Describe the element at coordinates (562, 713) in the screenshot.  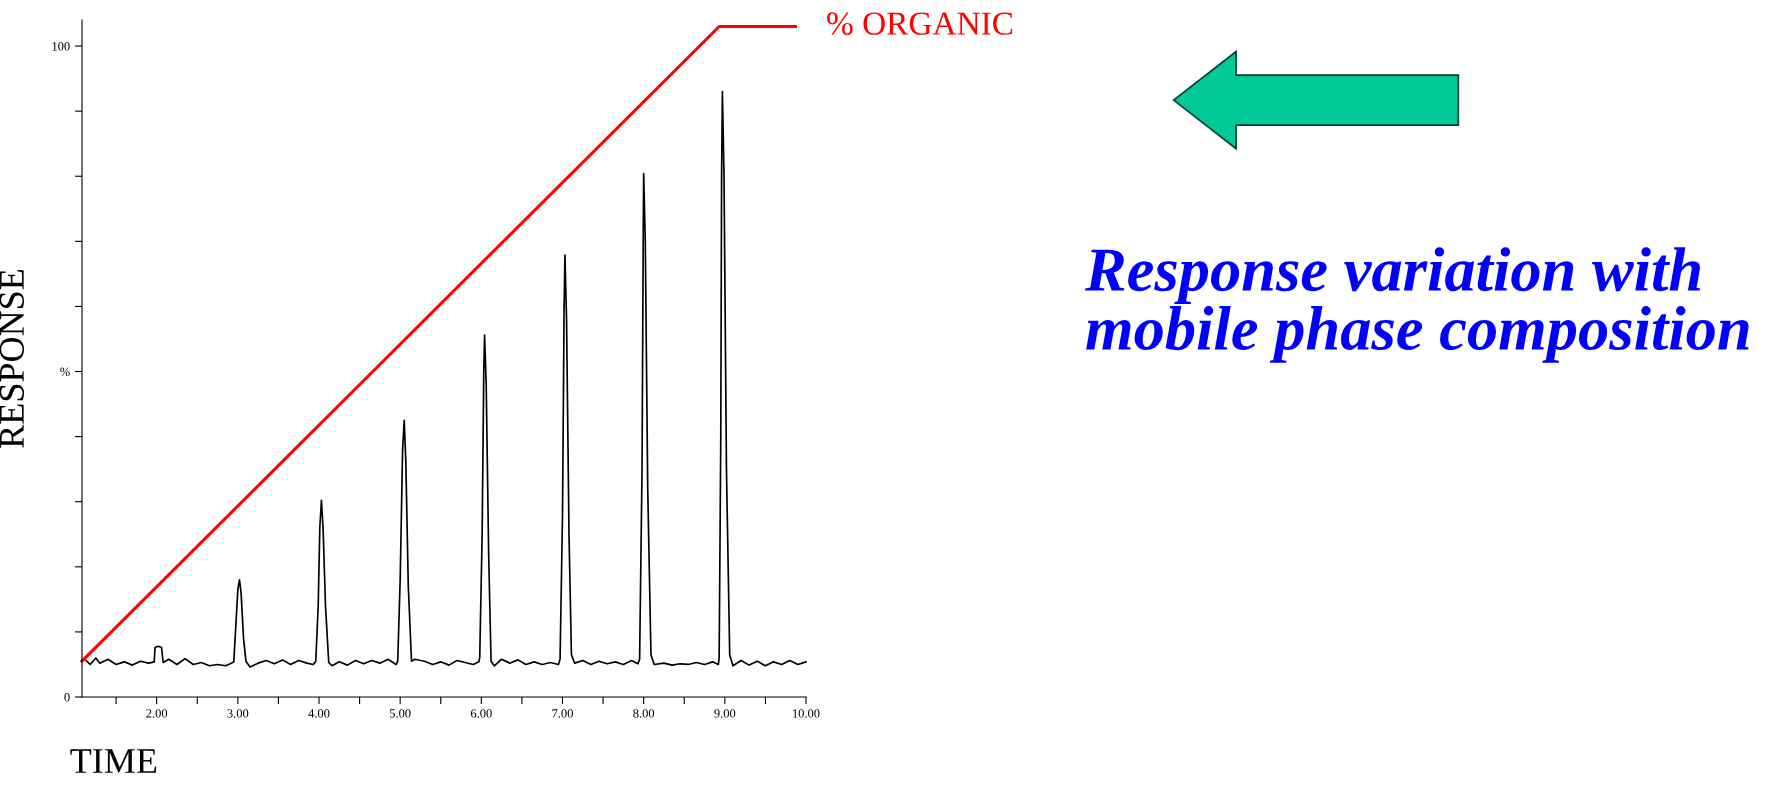
I see `x-tick-label: 7.00` at that location.